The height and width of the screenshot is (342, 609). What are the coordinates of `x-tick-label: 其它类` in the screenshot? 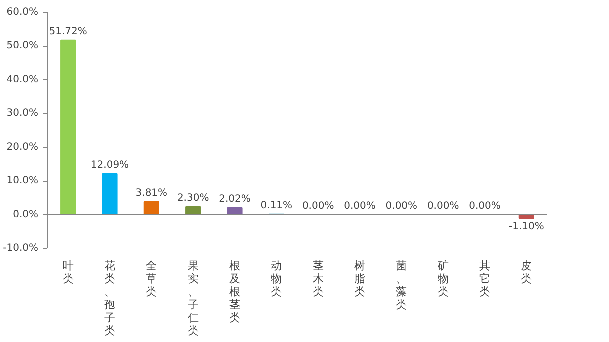 It's located at (485, 279).